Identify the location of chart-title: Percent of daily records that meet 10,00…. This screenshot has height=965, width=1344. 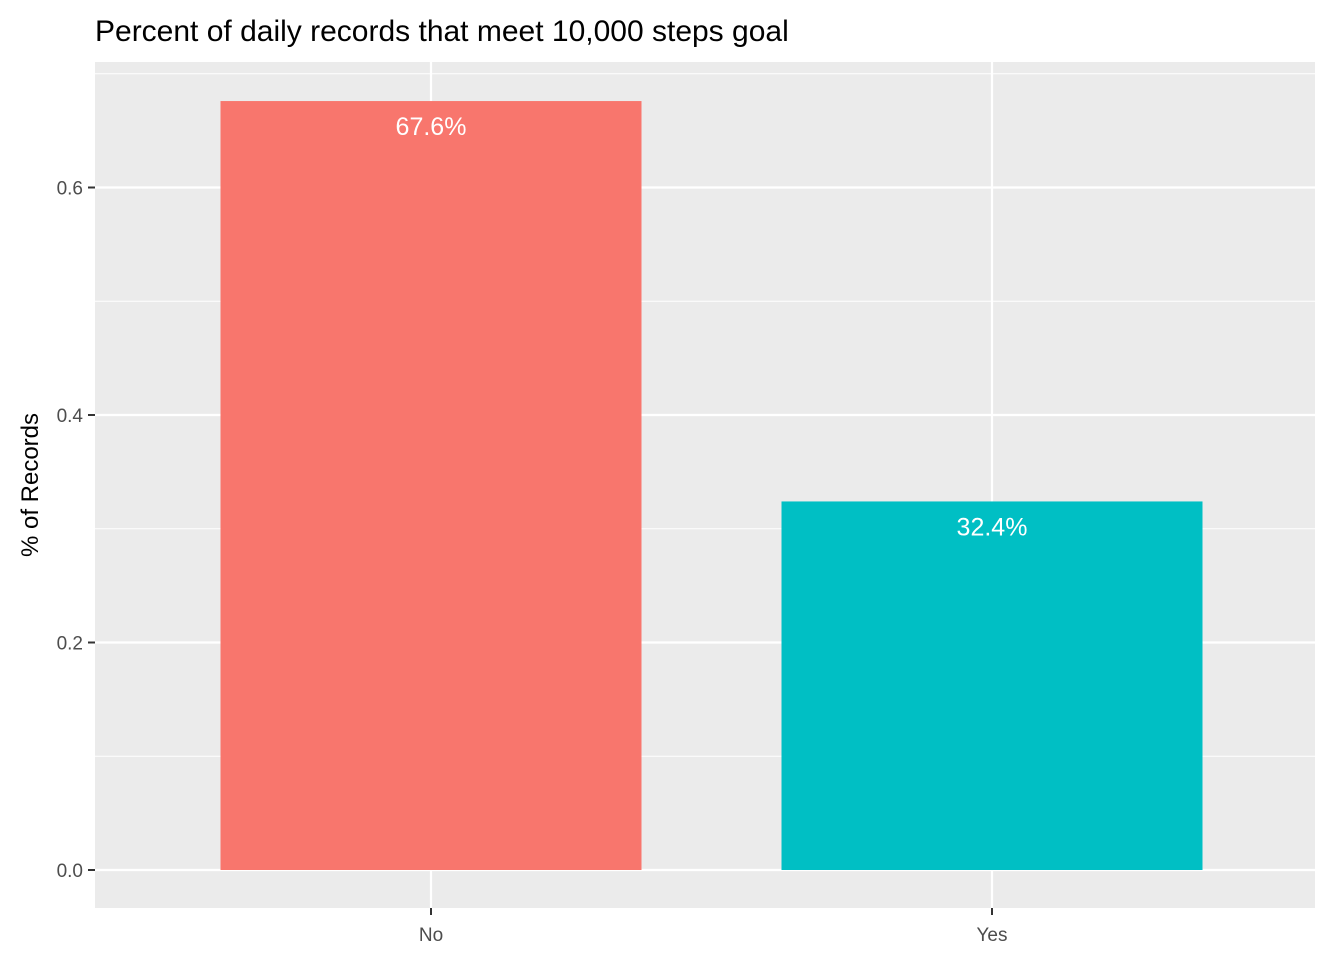
(442, 31).